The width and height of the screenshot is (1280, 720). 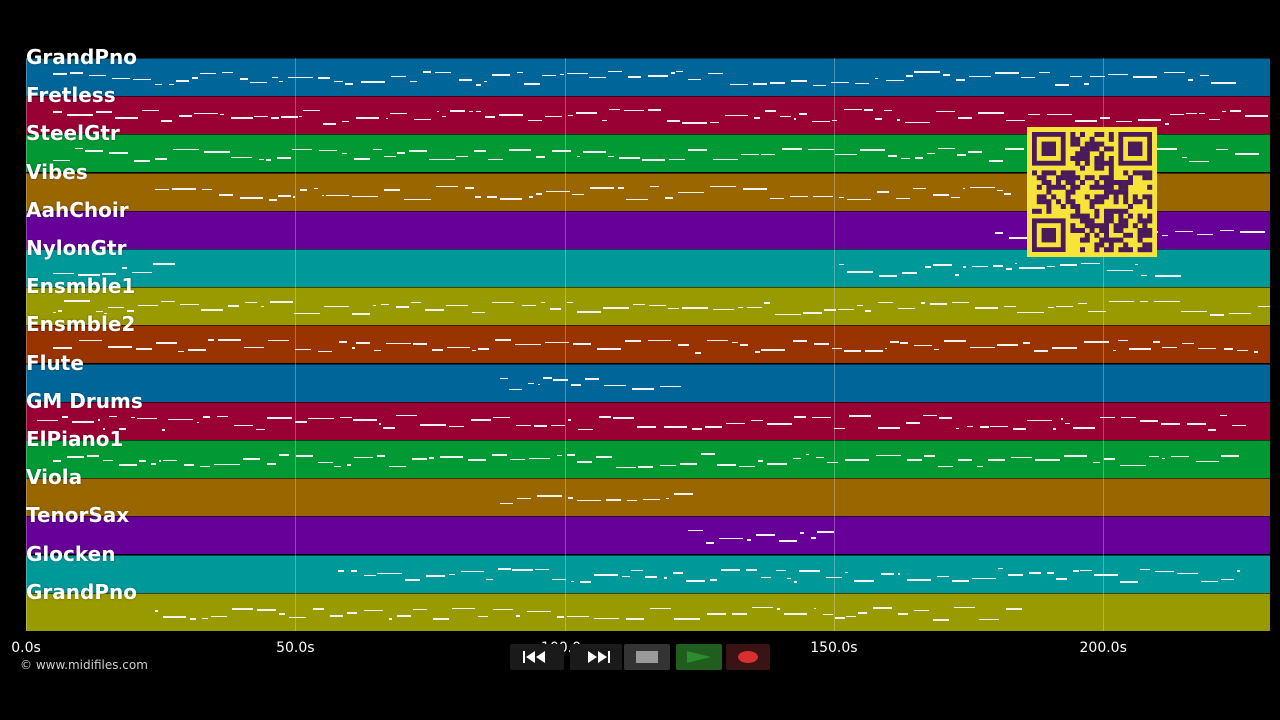 What do you see at coordinates (77, 209) in the screenshot?
I see `track-label: AahChoir` at bounding box center [77, 209].